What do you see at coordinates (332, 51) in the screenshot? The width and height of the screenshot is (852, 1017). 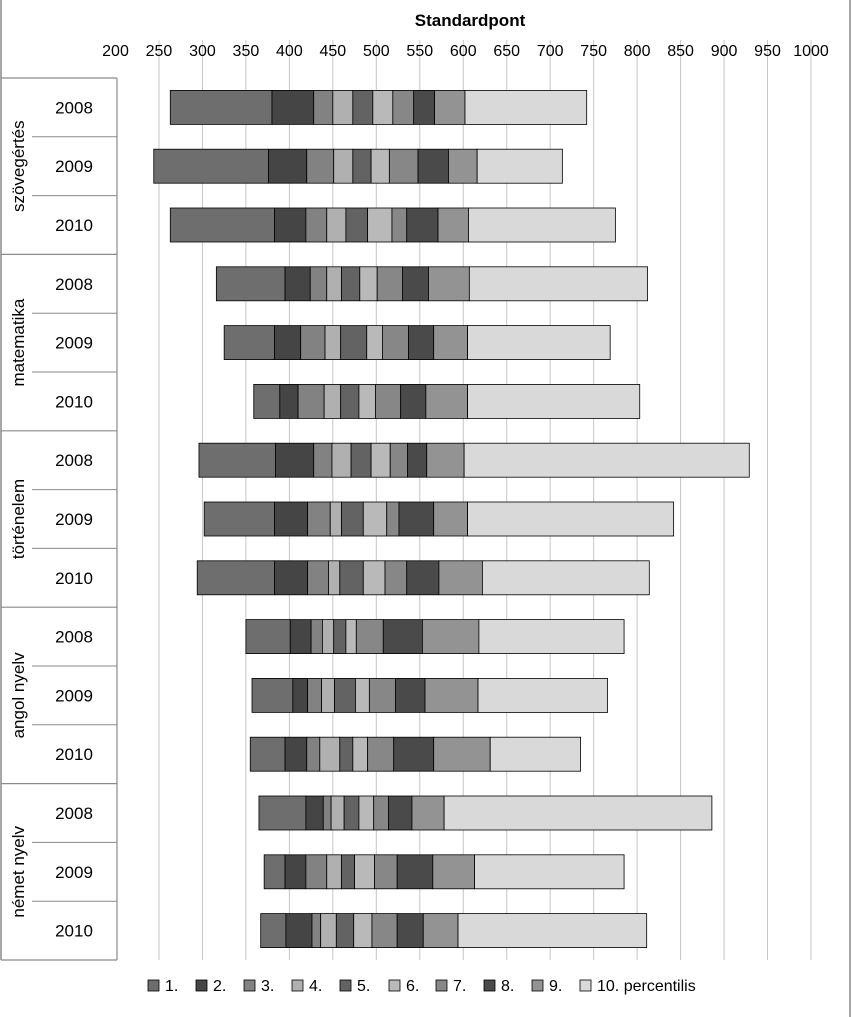 I see `x-tick-label: 450` at bounding box center [332, 51].